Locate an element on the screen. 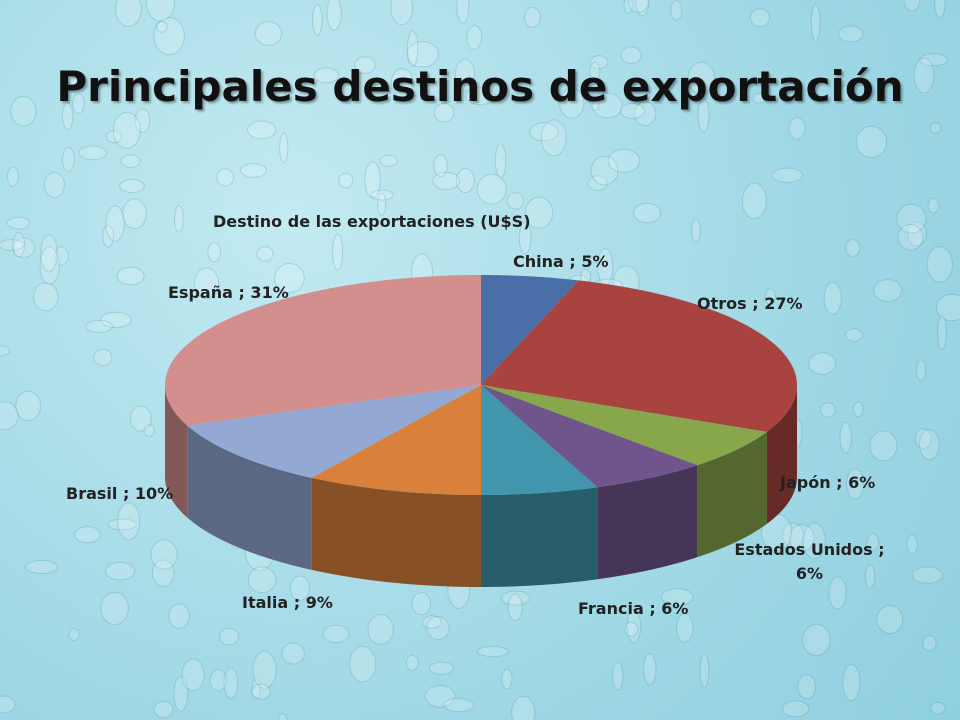  pie-slice is located at coordinates (624, 425).